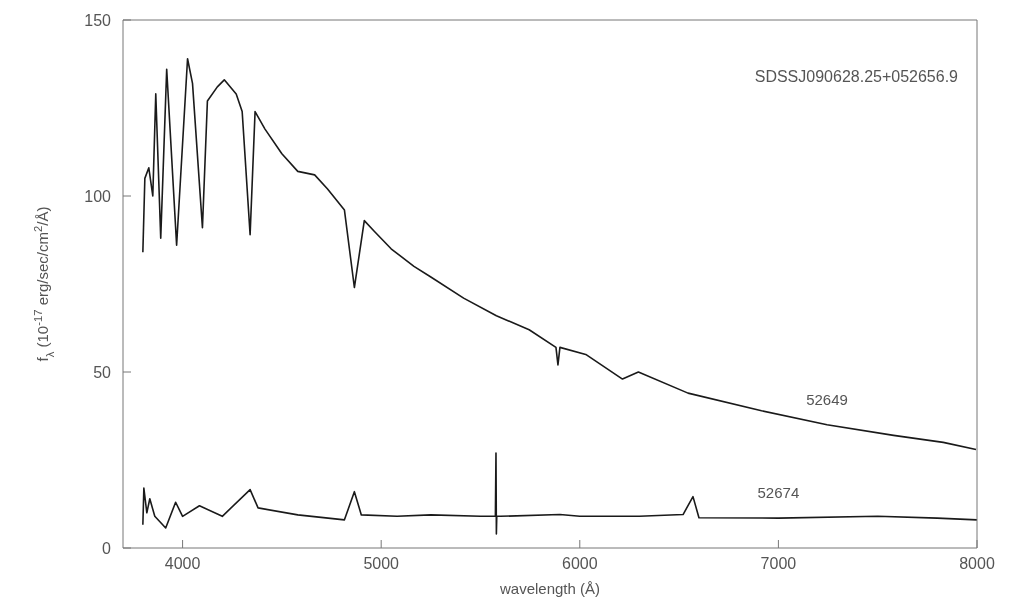 Image resolution: width=1024 pixels, height=601 pixels. Describe the element at coordinates (977, 564) in the screenshot. I see `x-tick-label: 8000` at that location.